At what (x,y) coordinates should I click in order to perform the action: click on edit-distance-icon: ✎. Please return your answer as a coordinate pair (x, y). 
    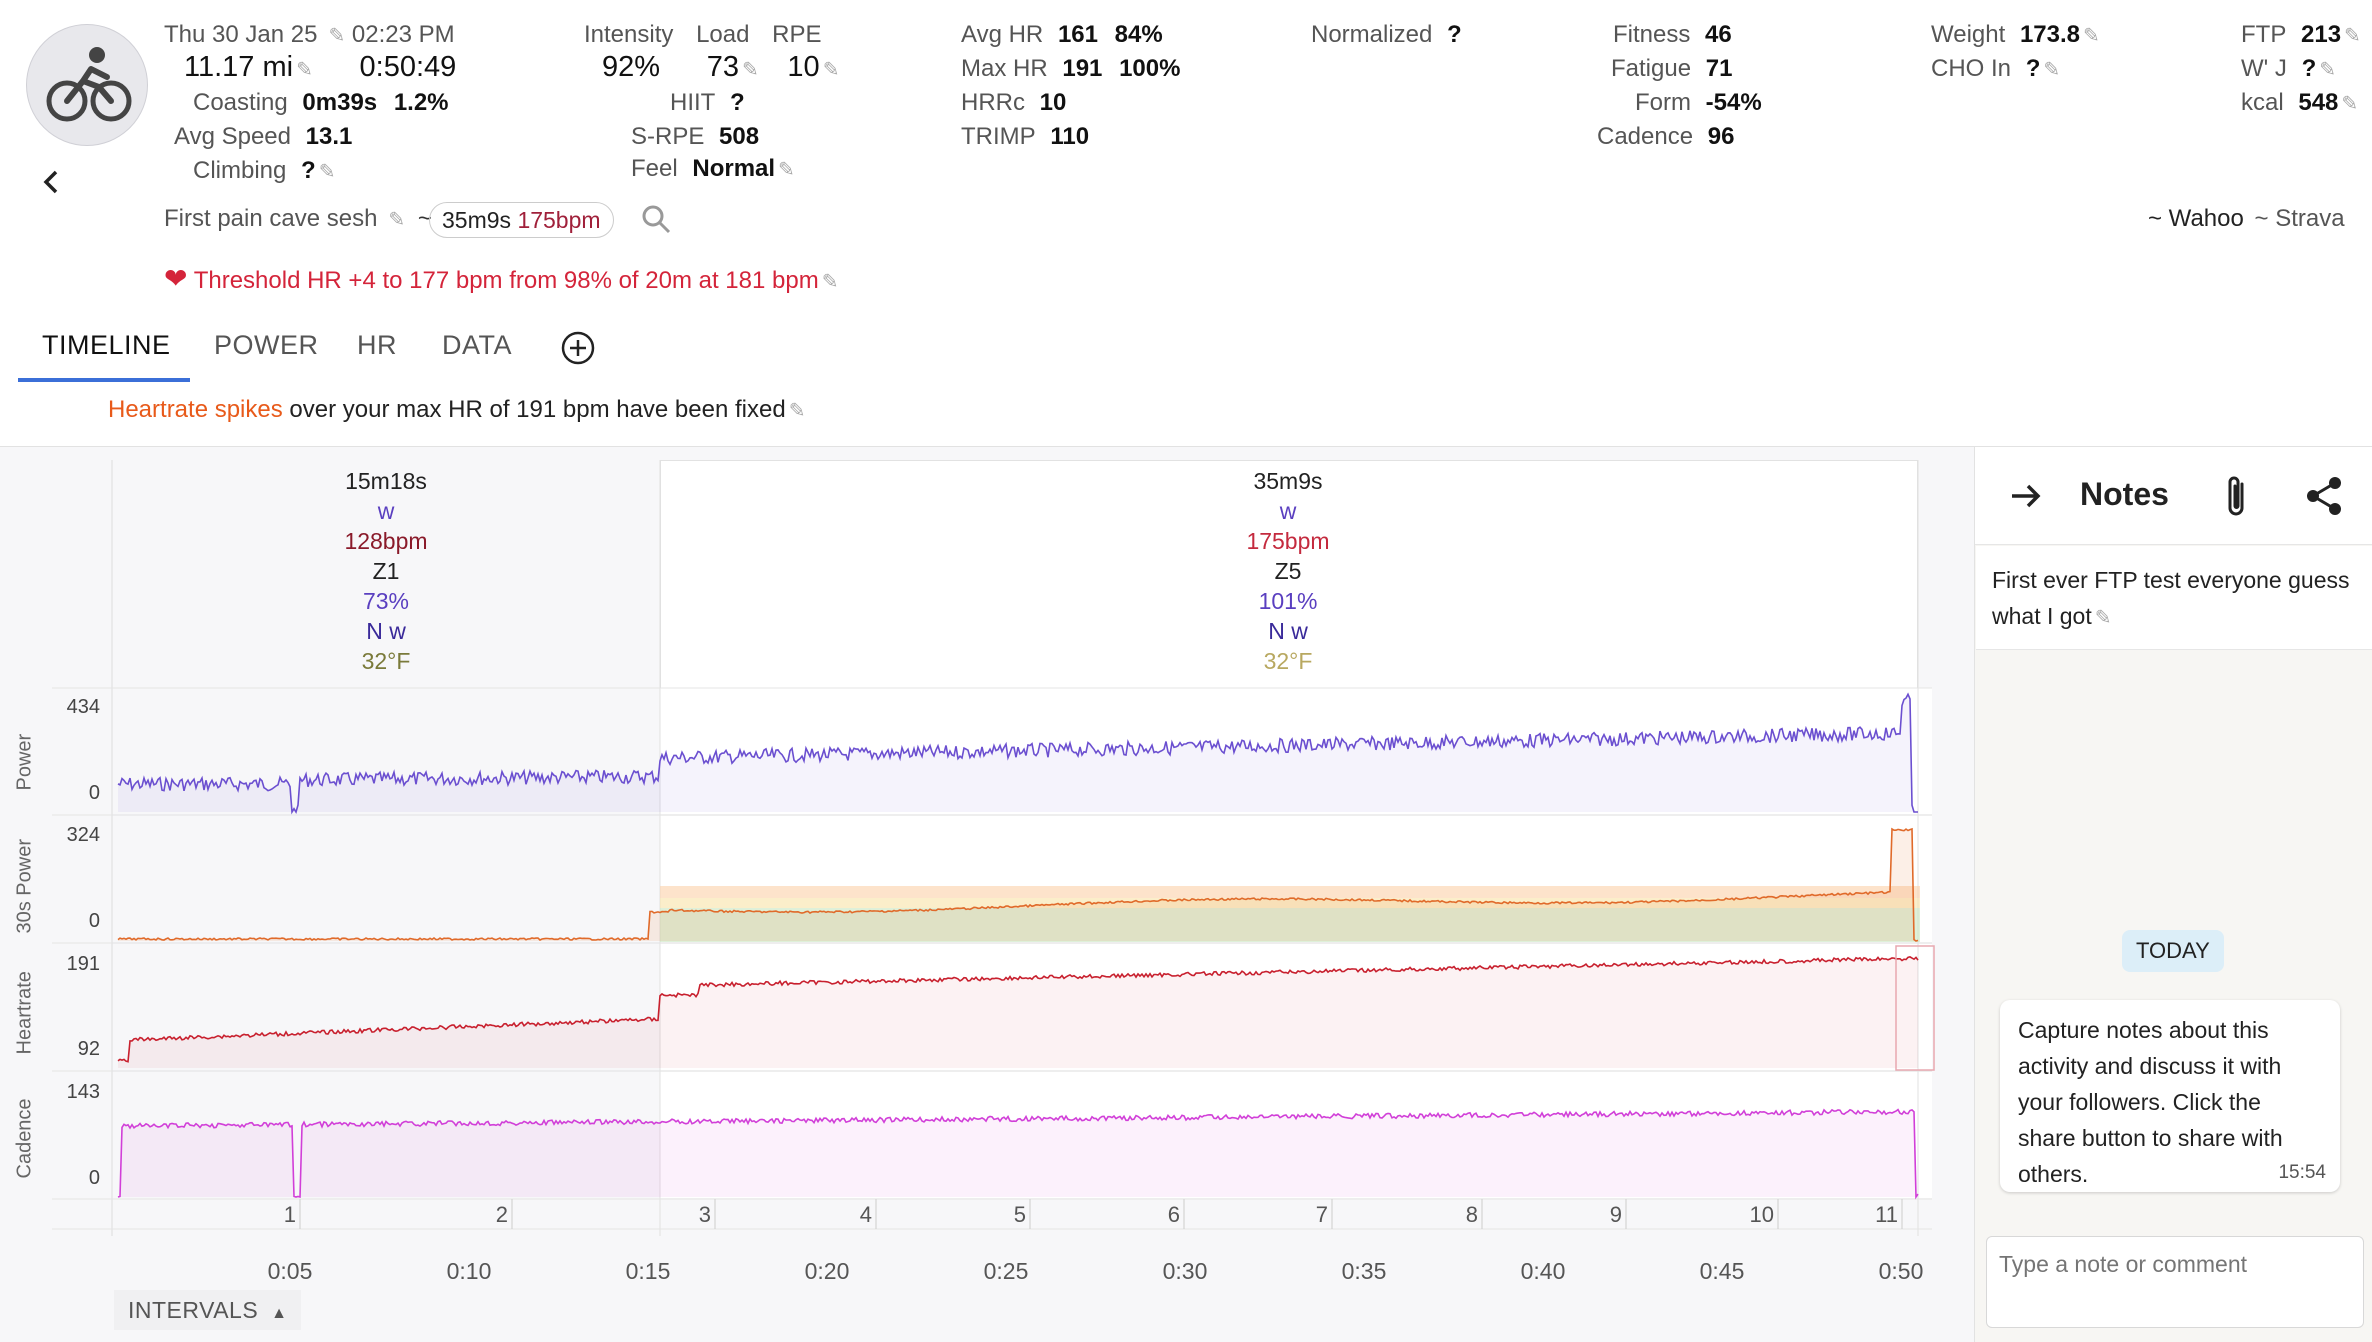
    Looking at the image, I should click on (304, 70).